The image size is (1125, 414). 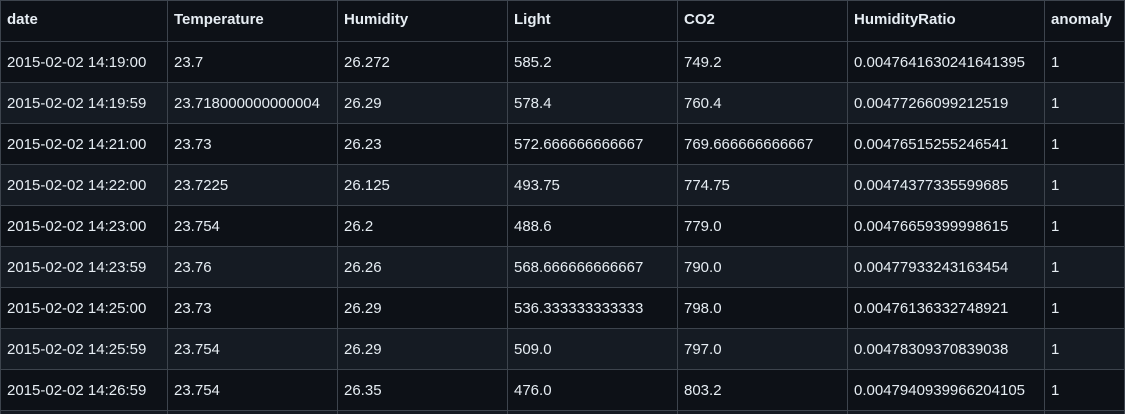 What do you see at coordinates (946, 308) in the screenshot?
I see `cell-humidity-ratio: 0.00476136332748921` at bounding box center [946, 308].